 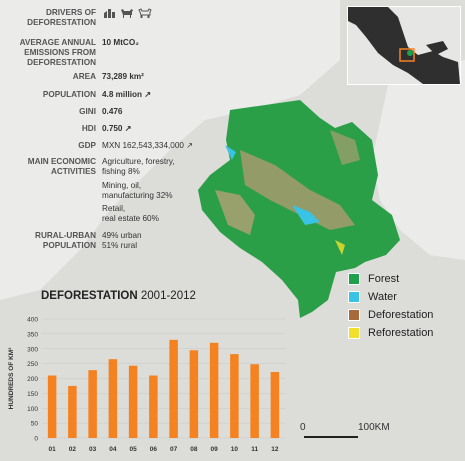 What do you see at coordinates (345, 430) in the screenshot?
I see `scale-bar: 0 100KM` at bounding box center [345, 430].